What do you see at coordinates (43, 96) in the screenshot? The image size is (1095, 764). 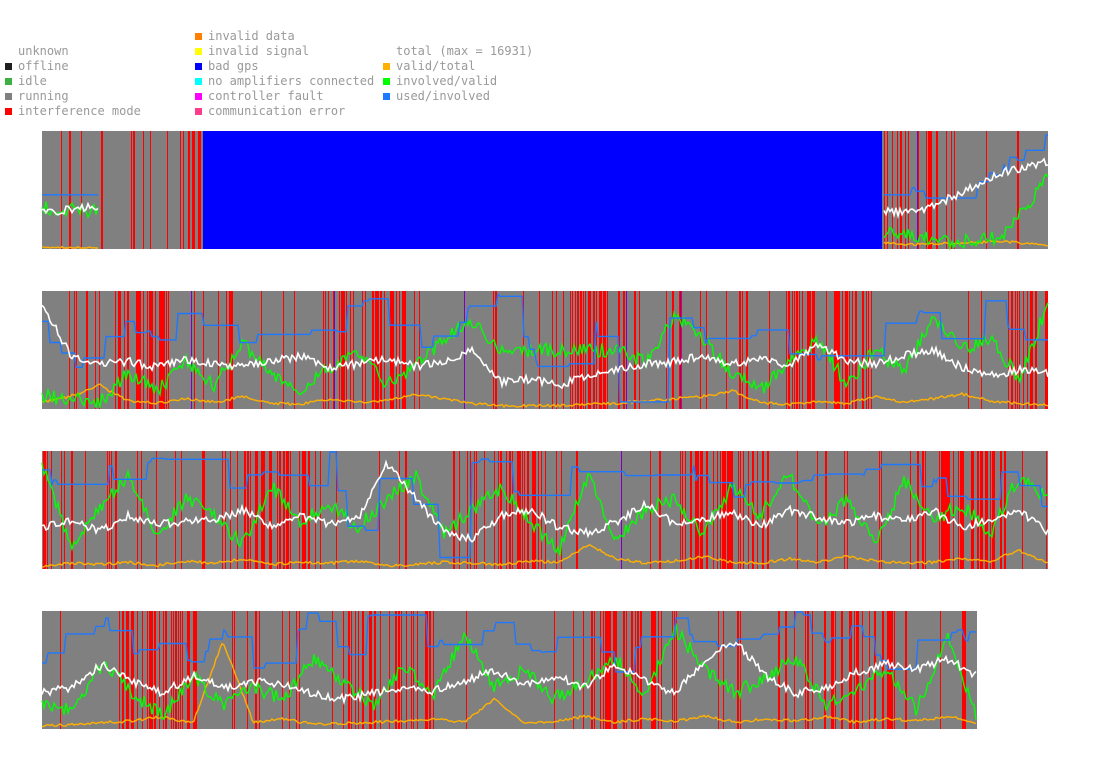 I see `legend-label: running` at bounding box center [43, 96].